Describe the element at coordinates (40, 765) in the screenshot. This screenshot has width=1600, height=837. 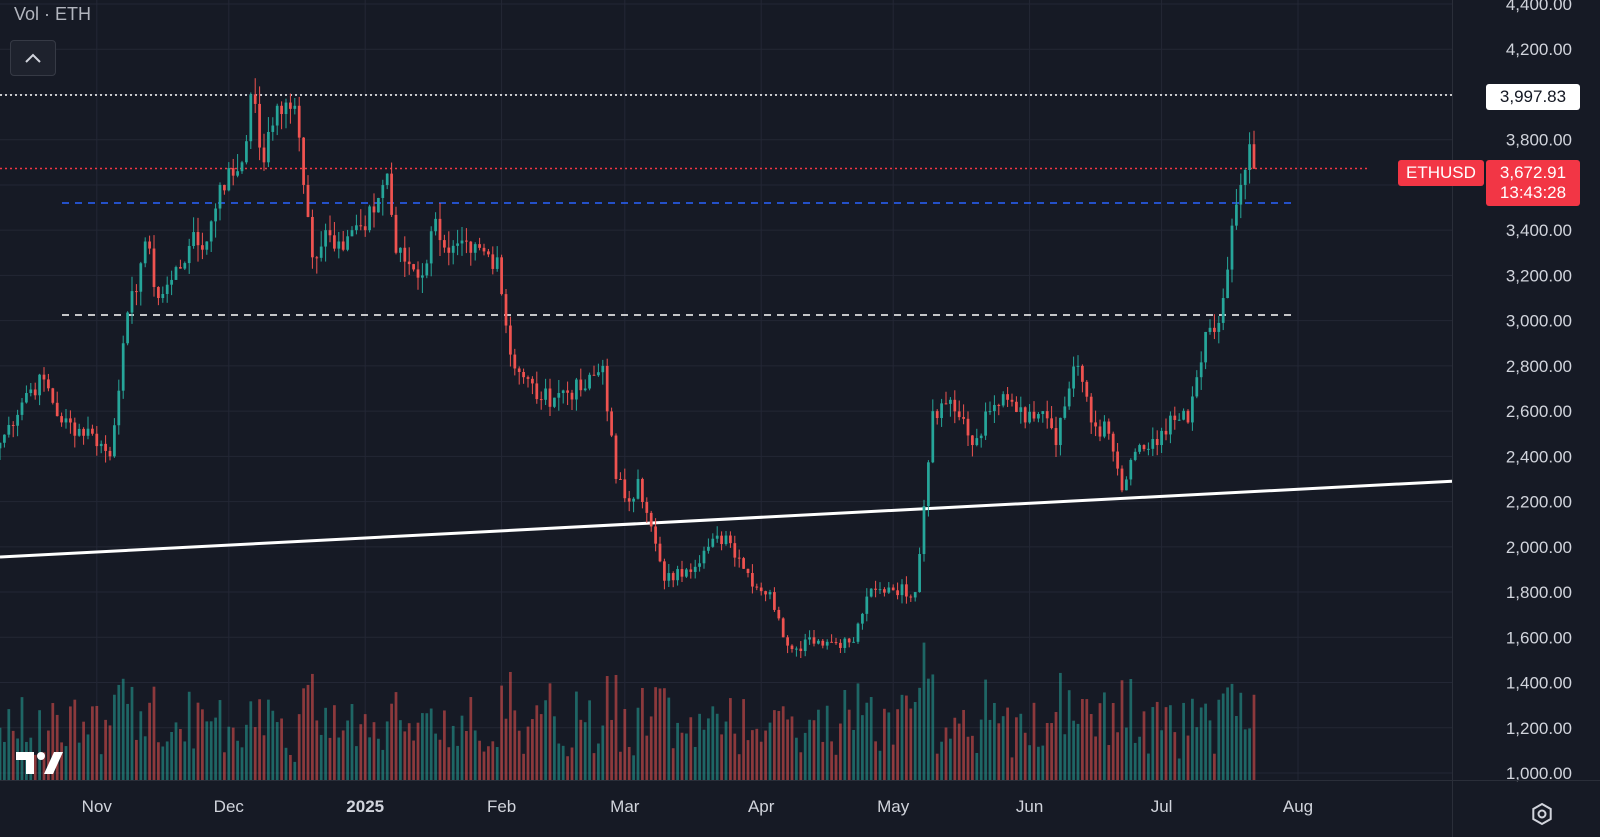
I see `tradingview-logo-icon` at that location.